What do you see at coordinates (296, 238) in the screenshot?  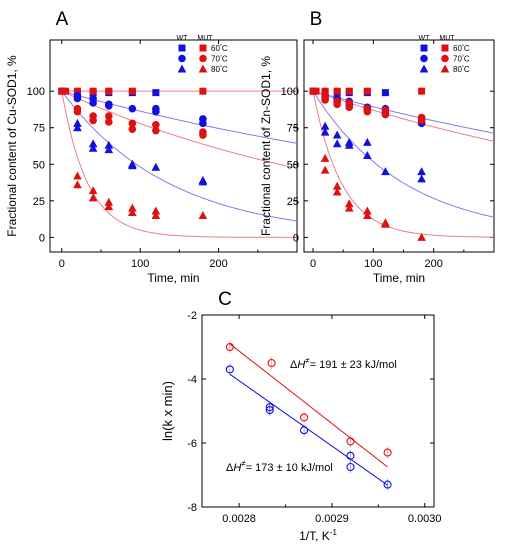 I see `y-tick-label: 0` at bounding box center [296, 238].